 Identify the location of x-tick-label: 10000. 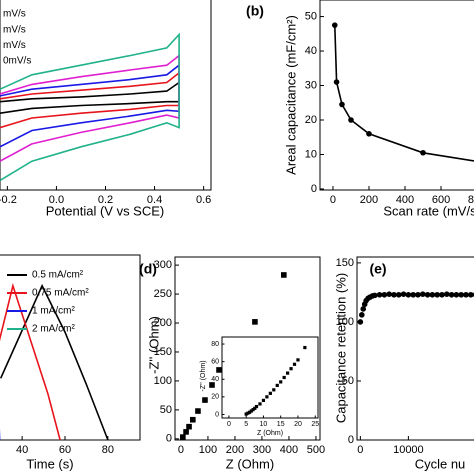
(408, 450).